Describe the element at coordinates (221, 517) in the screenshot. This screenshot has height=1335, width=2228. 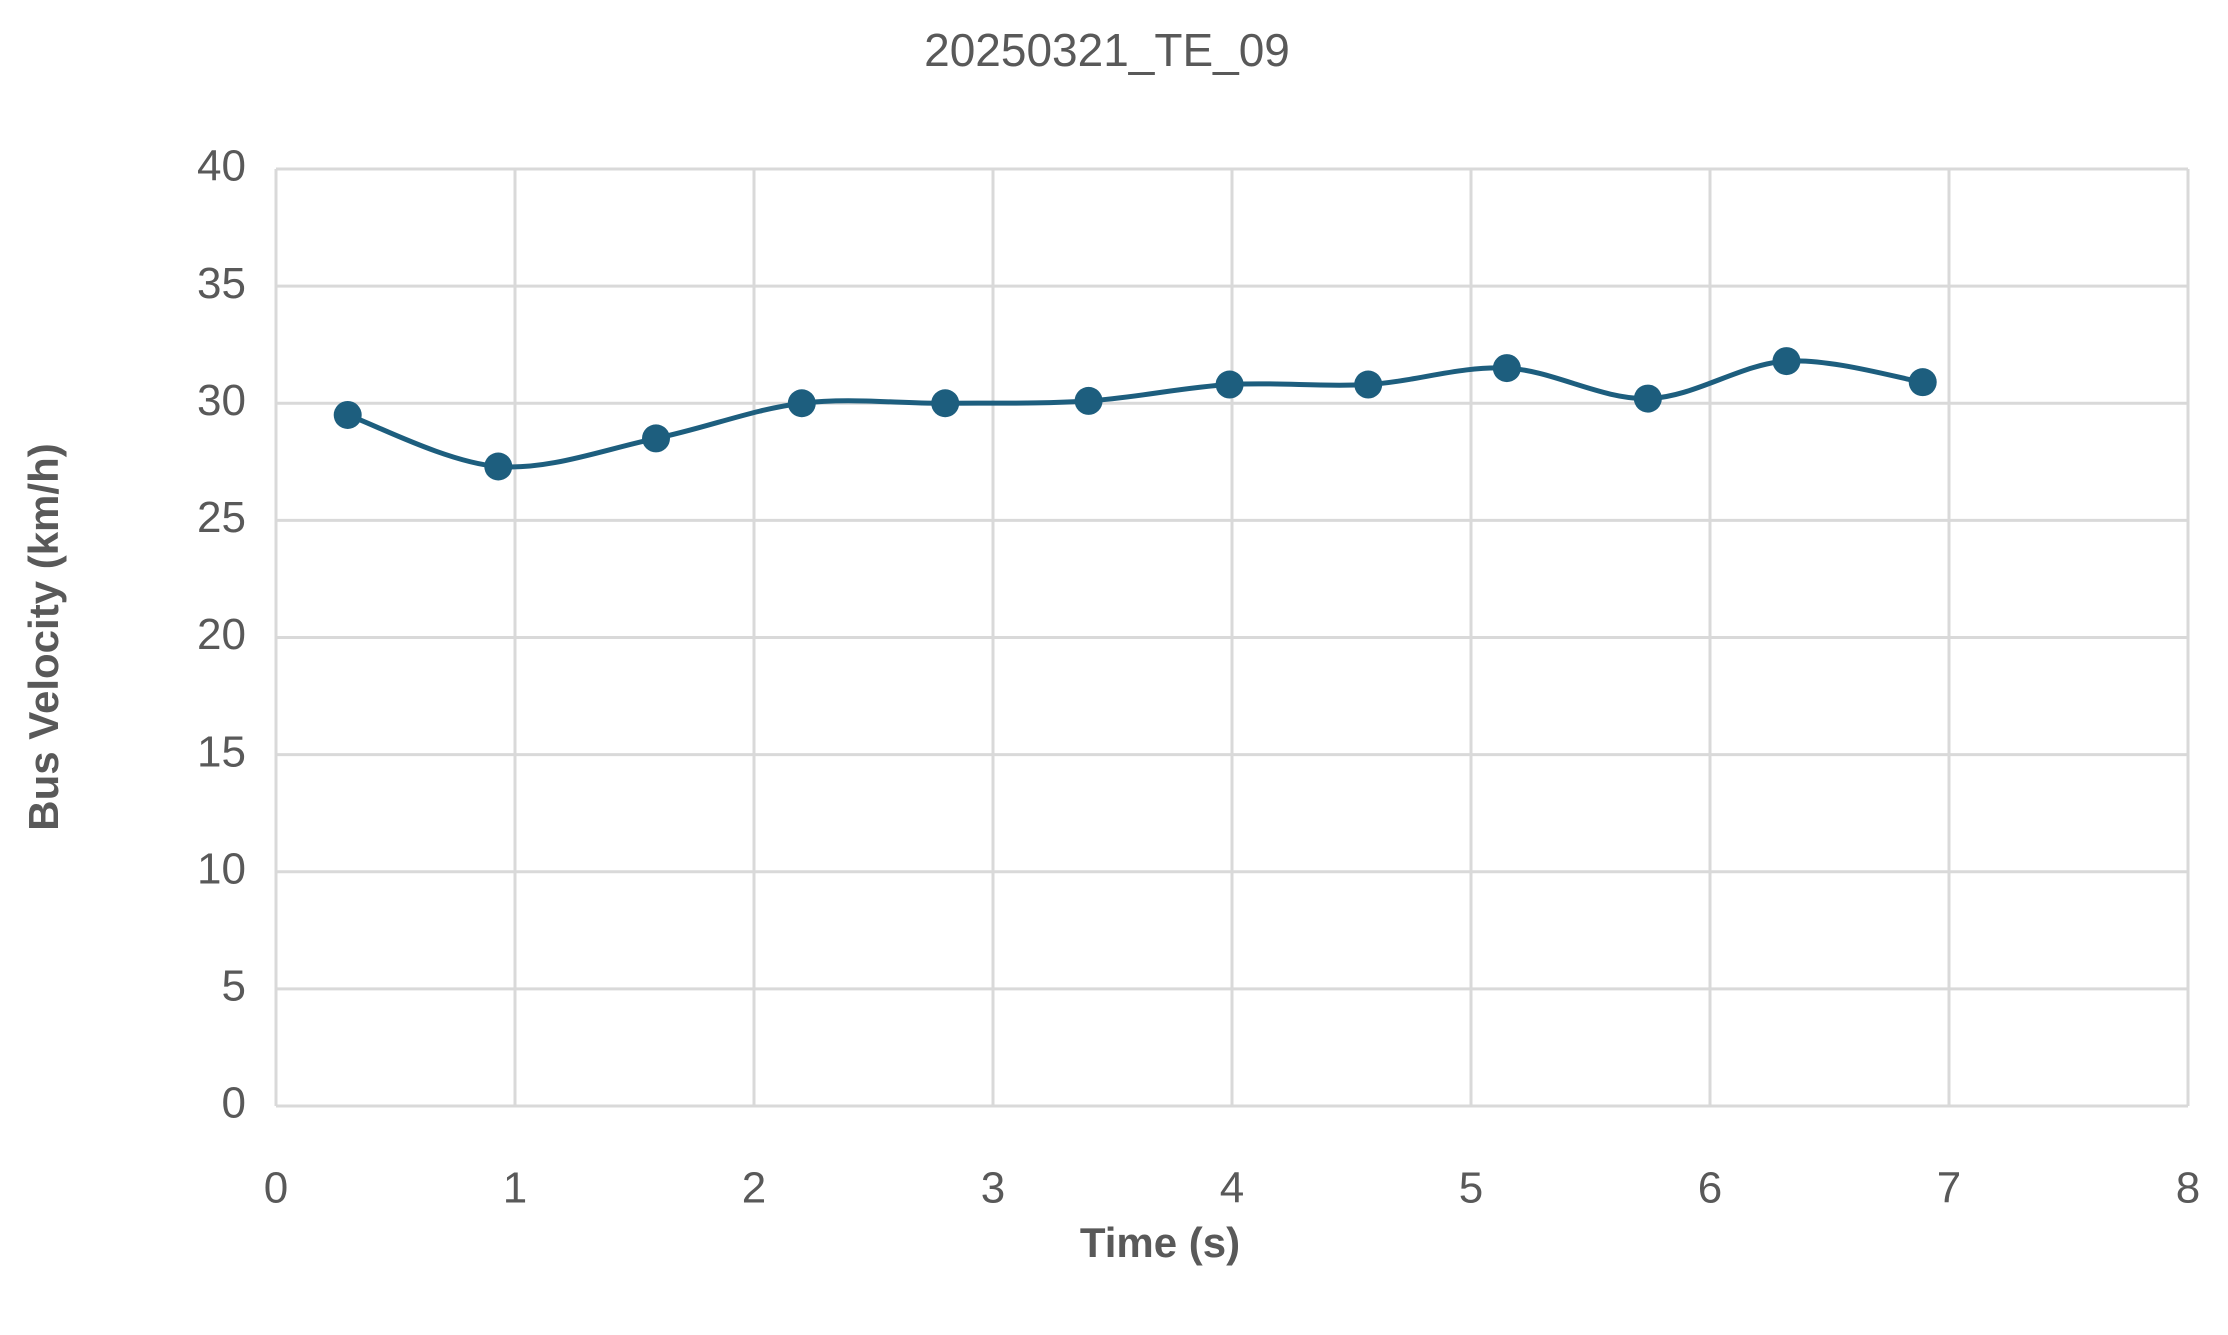
I see `y-tick-label: 25` at that location.